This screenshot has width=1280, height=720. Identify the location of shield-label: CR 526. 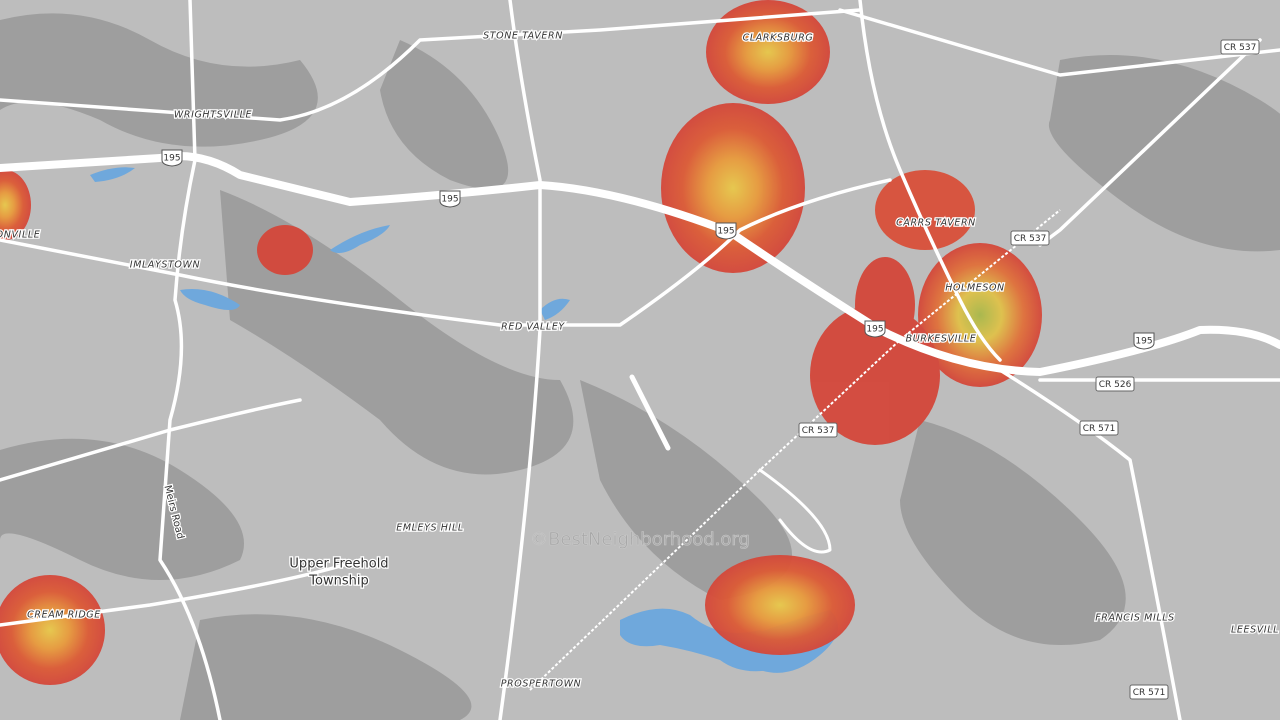
(1115, 385).